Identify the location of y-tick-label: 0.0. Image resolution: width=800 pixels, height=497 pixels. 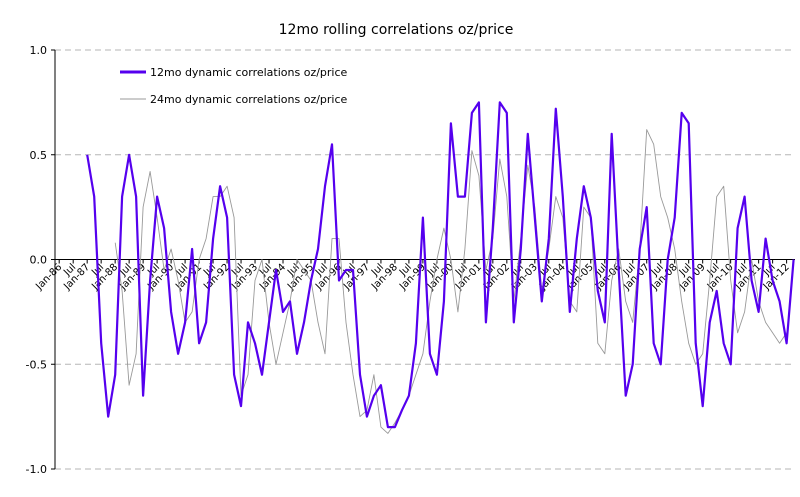
(39, 260).